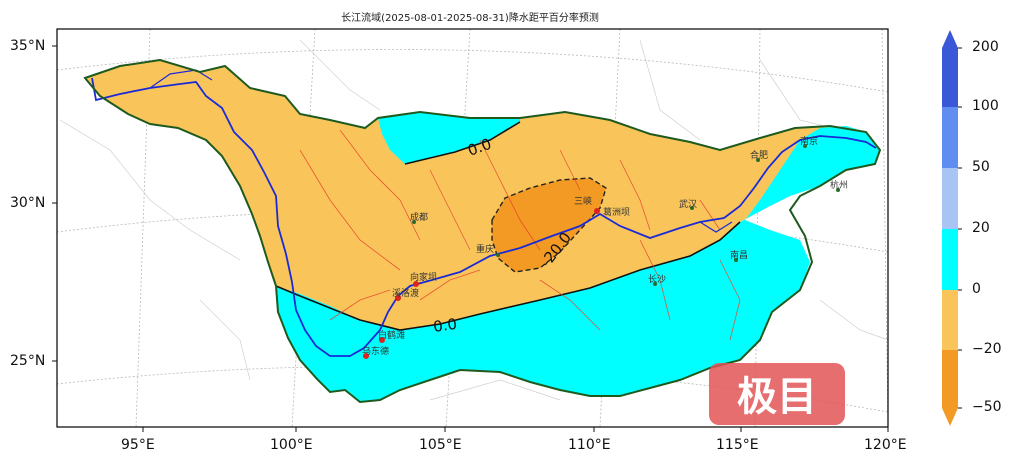 The height and width of the screenshot is (462, 1011). I want to click on contour-zero-south, so click(508, 276).